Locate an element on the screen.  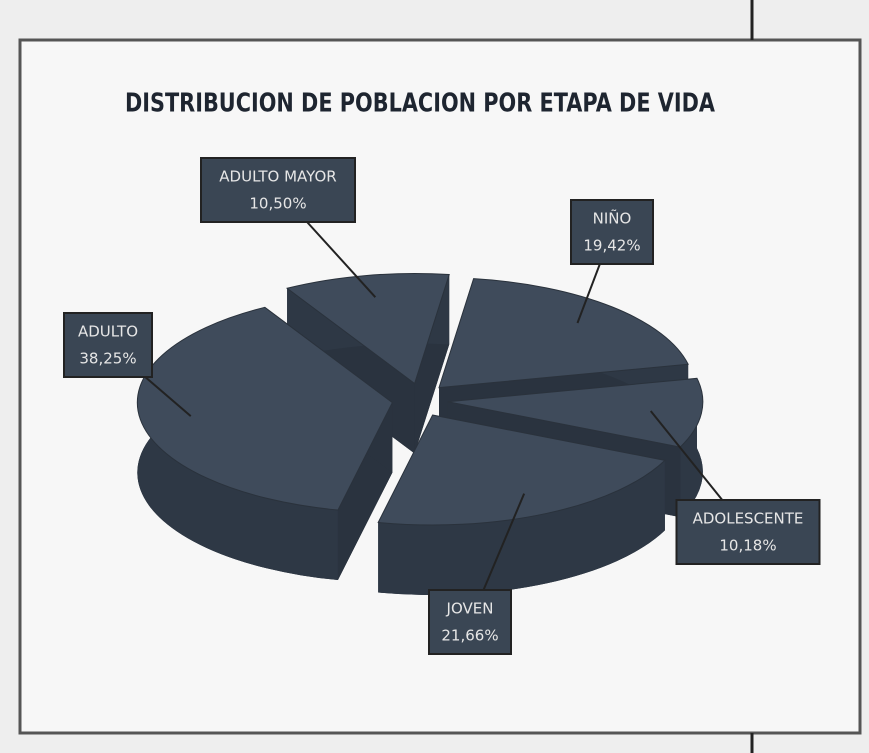
category-label: ADULTO is located at coordinates (108, 332).